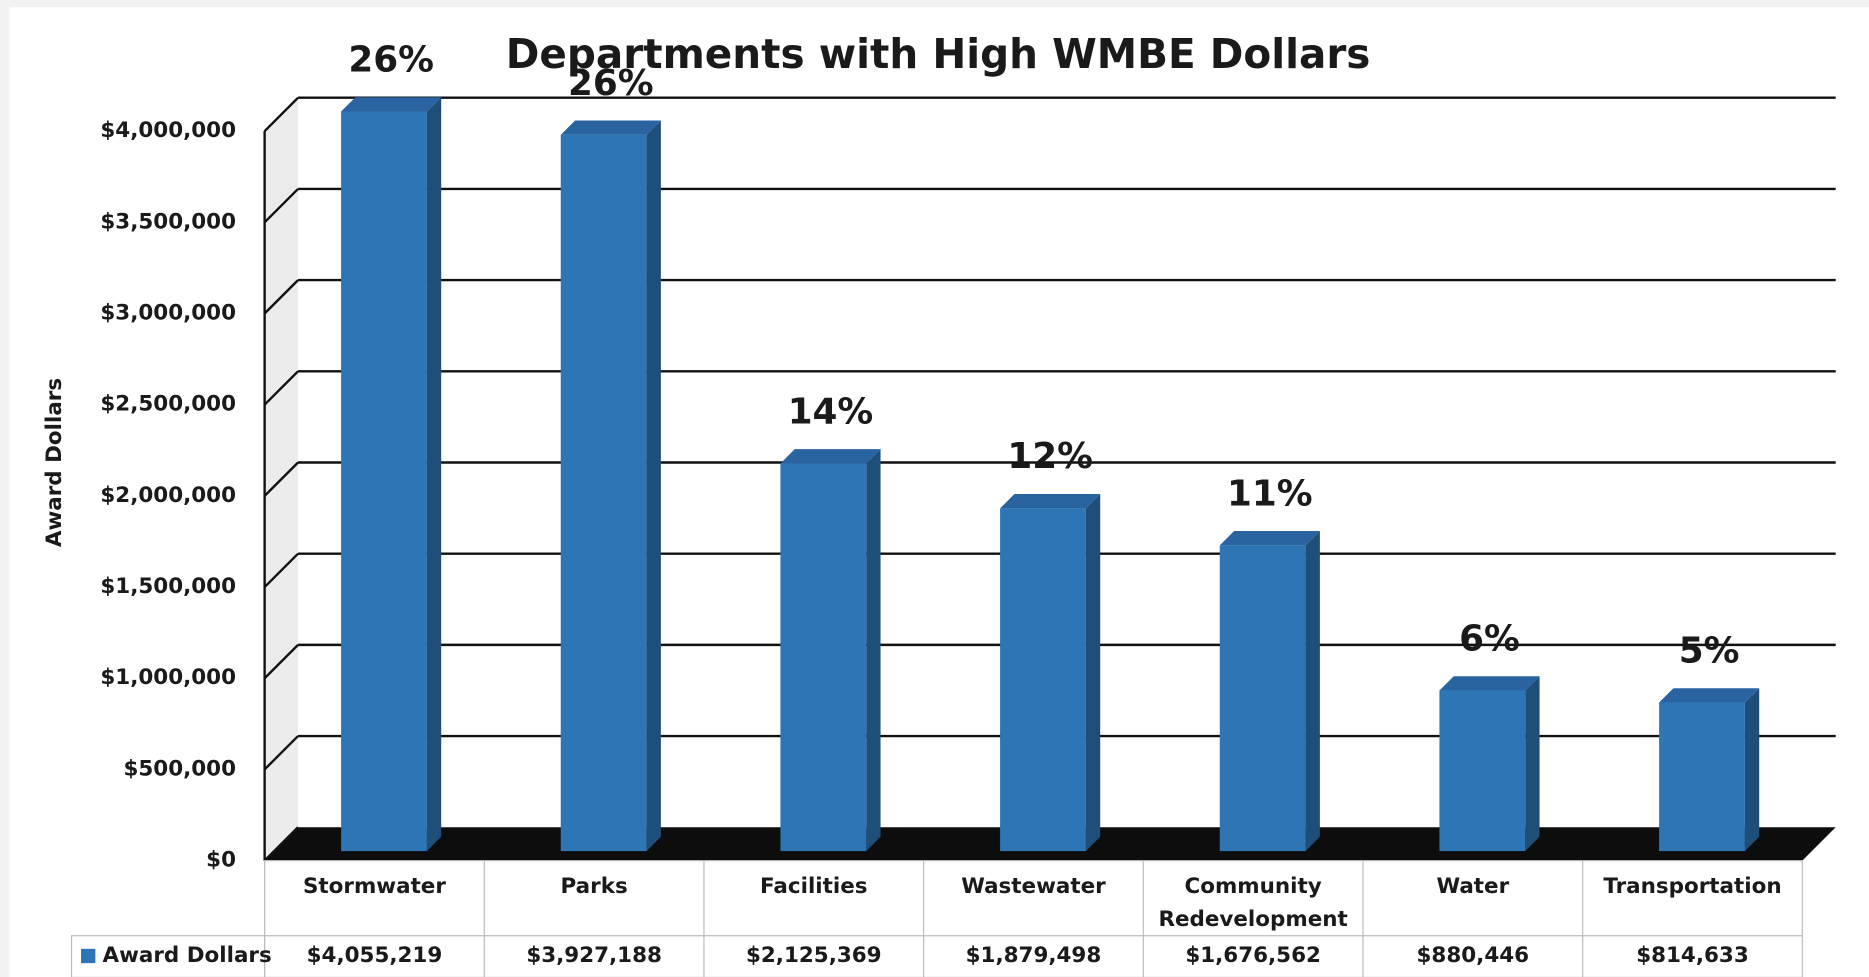 This screenshot has height=977, width=1869. I want to click on x-tick-label: Stormwater, so click(374, 886).